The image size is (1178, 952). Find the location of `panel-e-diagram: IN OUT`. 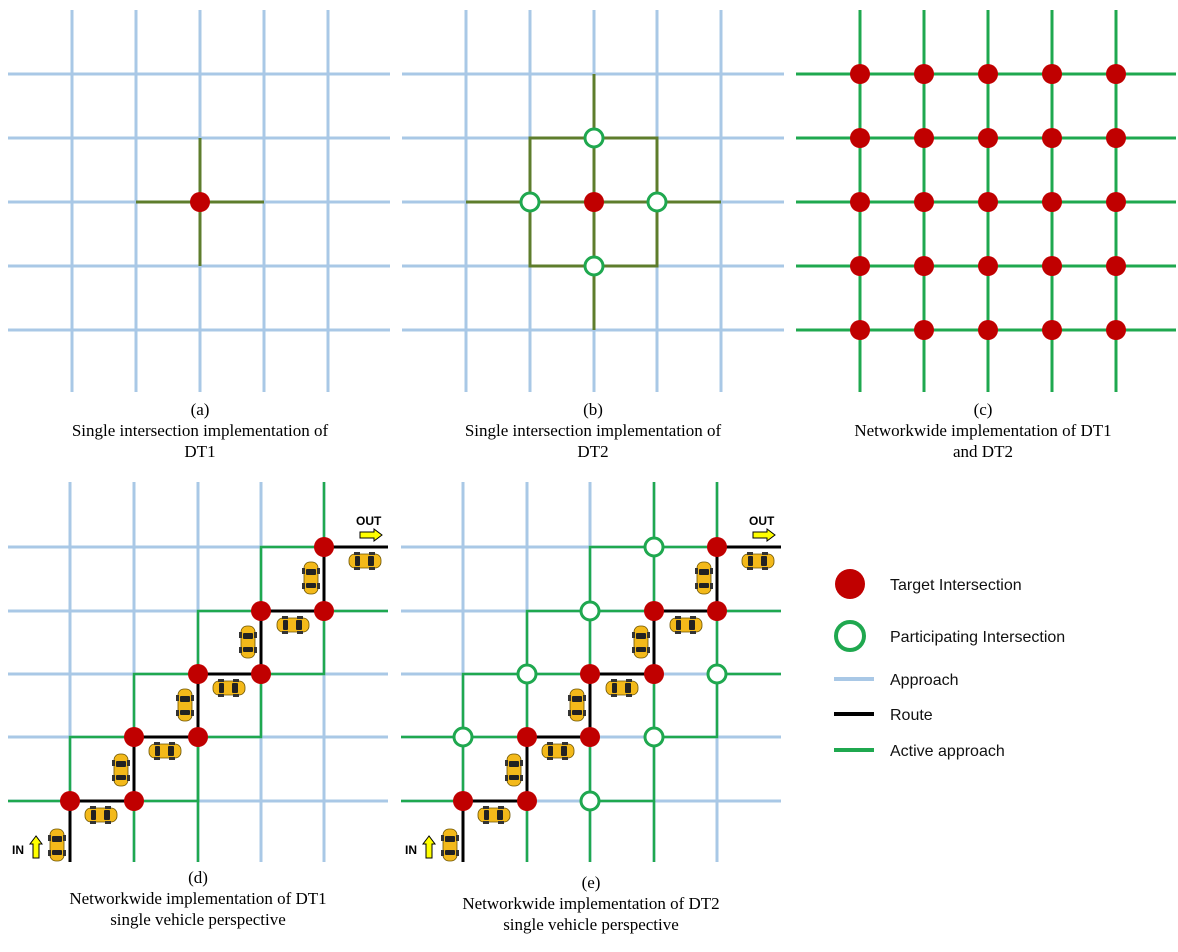

panel-e-diagram: IN OUT is located at coordinates (591, 672).